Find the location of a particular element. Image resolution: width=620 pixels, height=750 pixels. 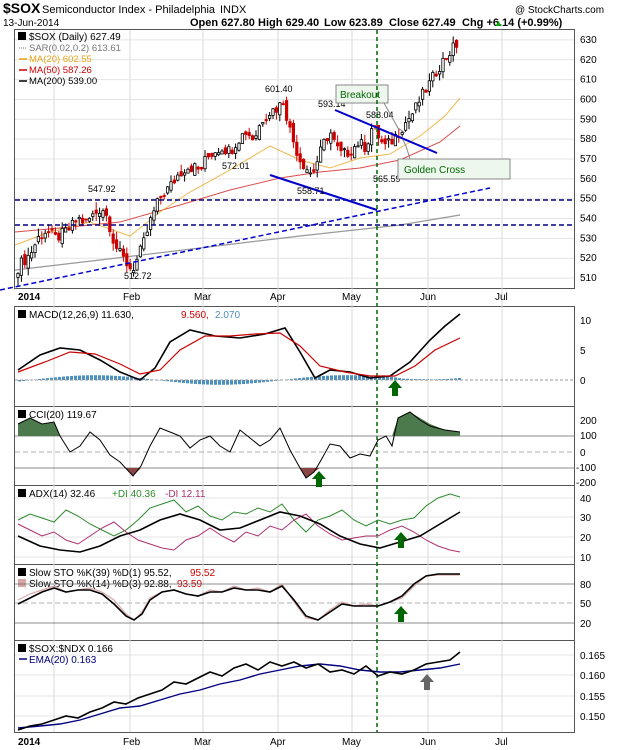

price-tick-label: 600 is located at coordinates (588, 99).